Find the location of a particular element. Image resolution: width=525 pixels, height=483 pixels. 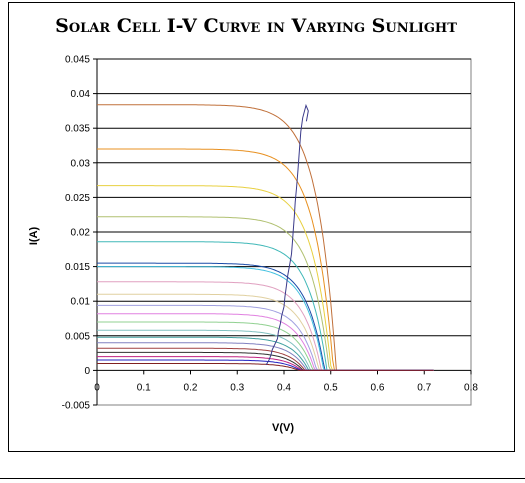

y-tick-label-7: 0.03 is located at coordinates (81, 163).